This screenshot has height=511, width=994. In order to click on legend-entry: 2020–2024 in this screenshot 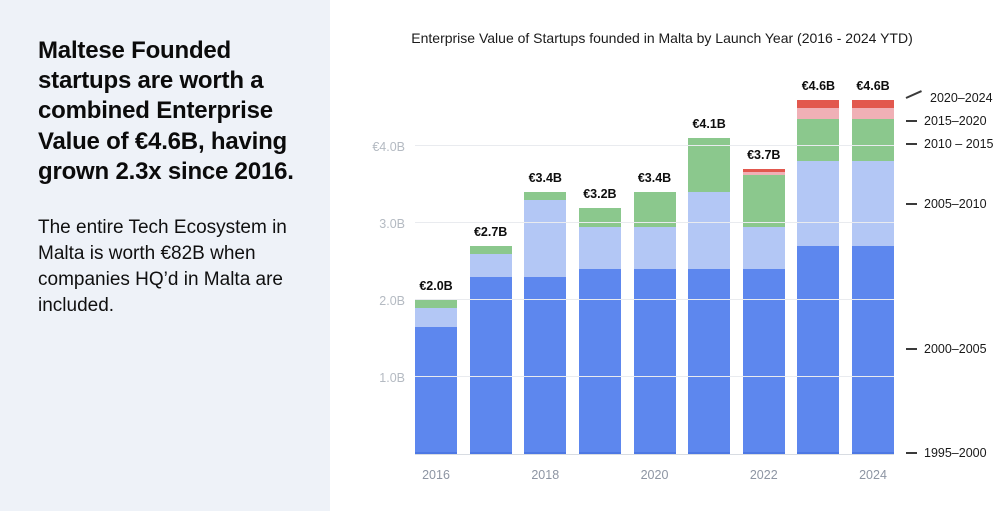, I will do `click(949, 98)`.